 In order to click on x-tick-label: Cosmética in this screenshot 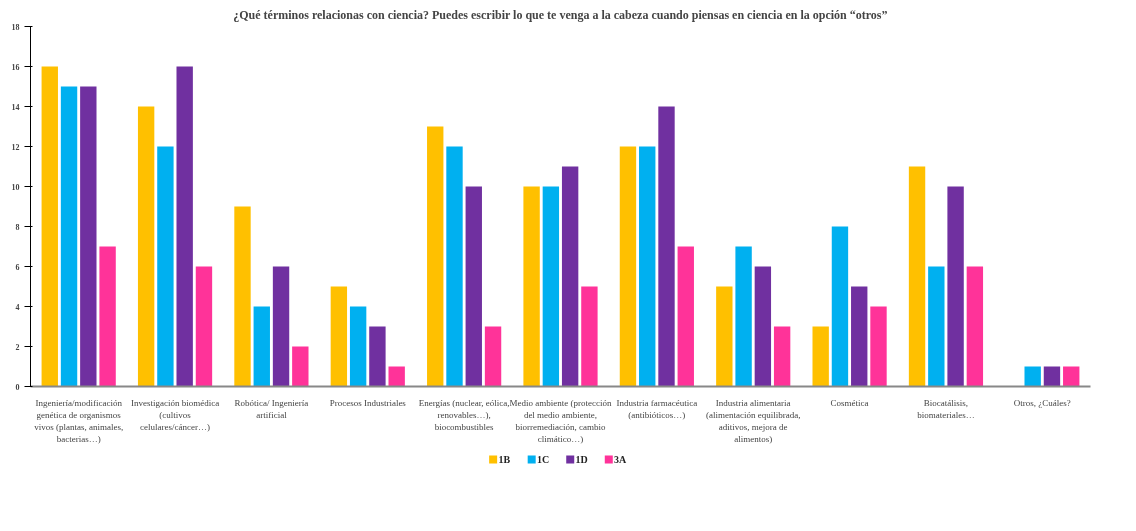, I will do `click(849, 402)`.